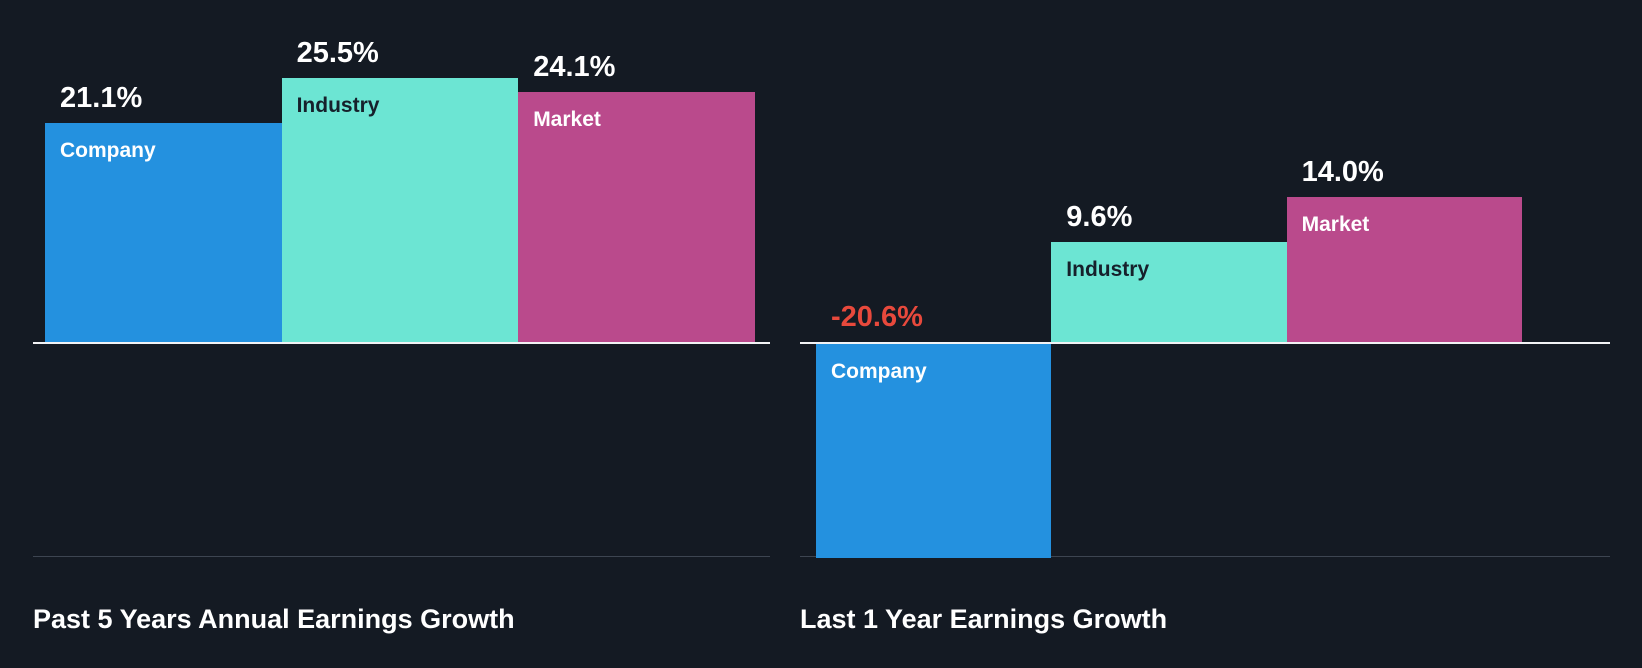 The height and width of the screenshot is (668, 1642). What do you see at coordinates (337, 52) in the screenshot?
I see `bar-value-label-industry: 25.5%` at bounding box center [337, 52].